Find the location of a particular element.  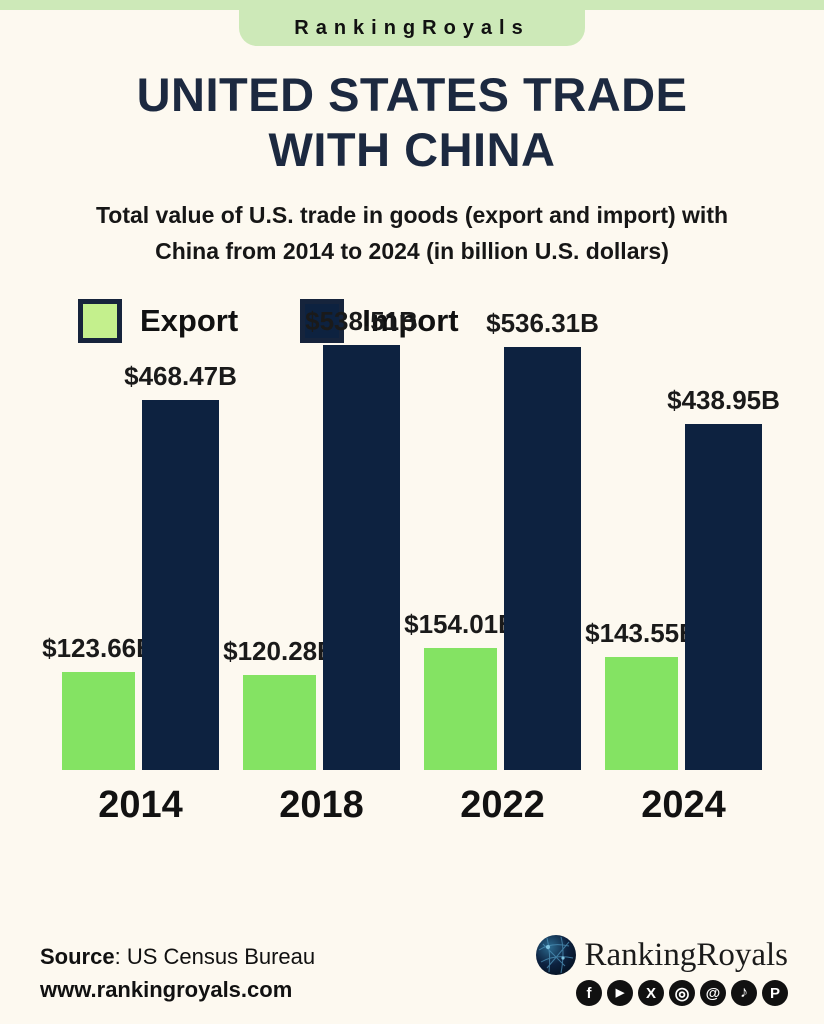

source-line: Source: US Census Bureau is located at coordinates (177, 956).